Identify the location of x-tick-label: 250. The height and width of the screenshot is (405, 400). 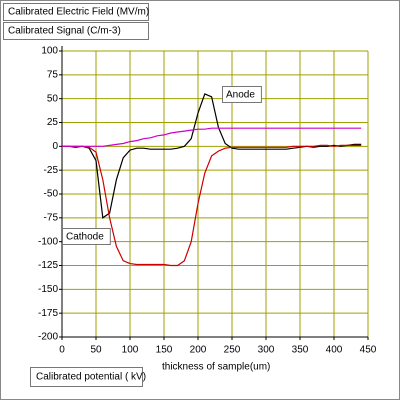
(232, 350).